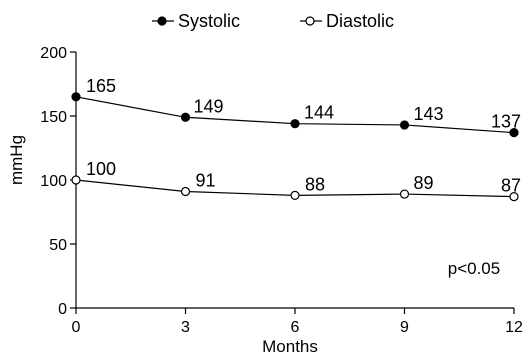  What do you see at coordinates (185, 327) in the screenshot?
I see `x-tick-label: 3` at bounding box center [185, 327].